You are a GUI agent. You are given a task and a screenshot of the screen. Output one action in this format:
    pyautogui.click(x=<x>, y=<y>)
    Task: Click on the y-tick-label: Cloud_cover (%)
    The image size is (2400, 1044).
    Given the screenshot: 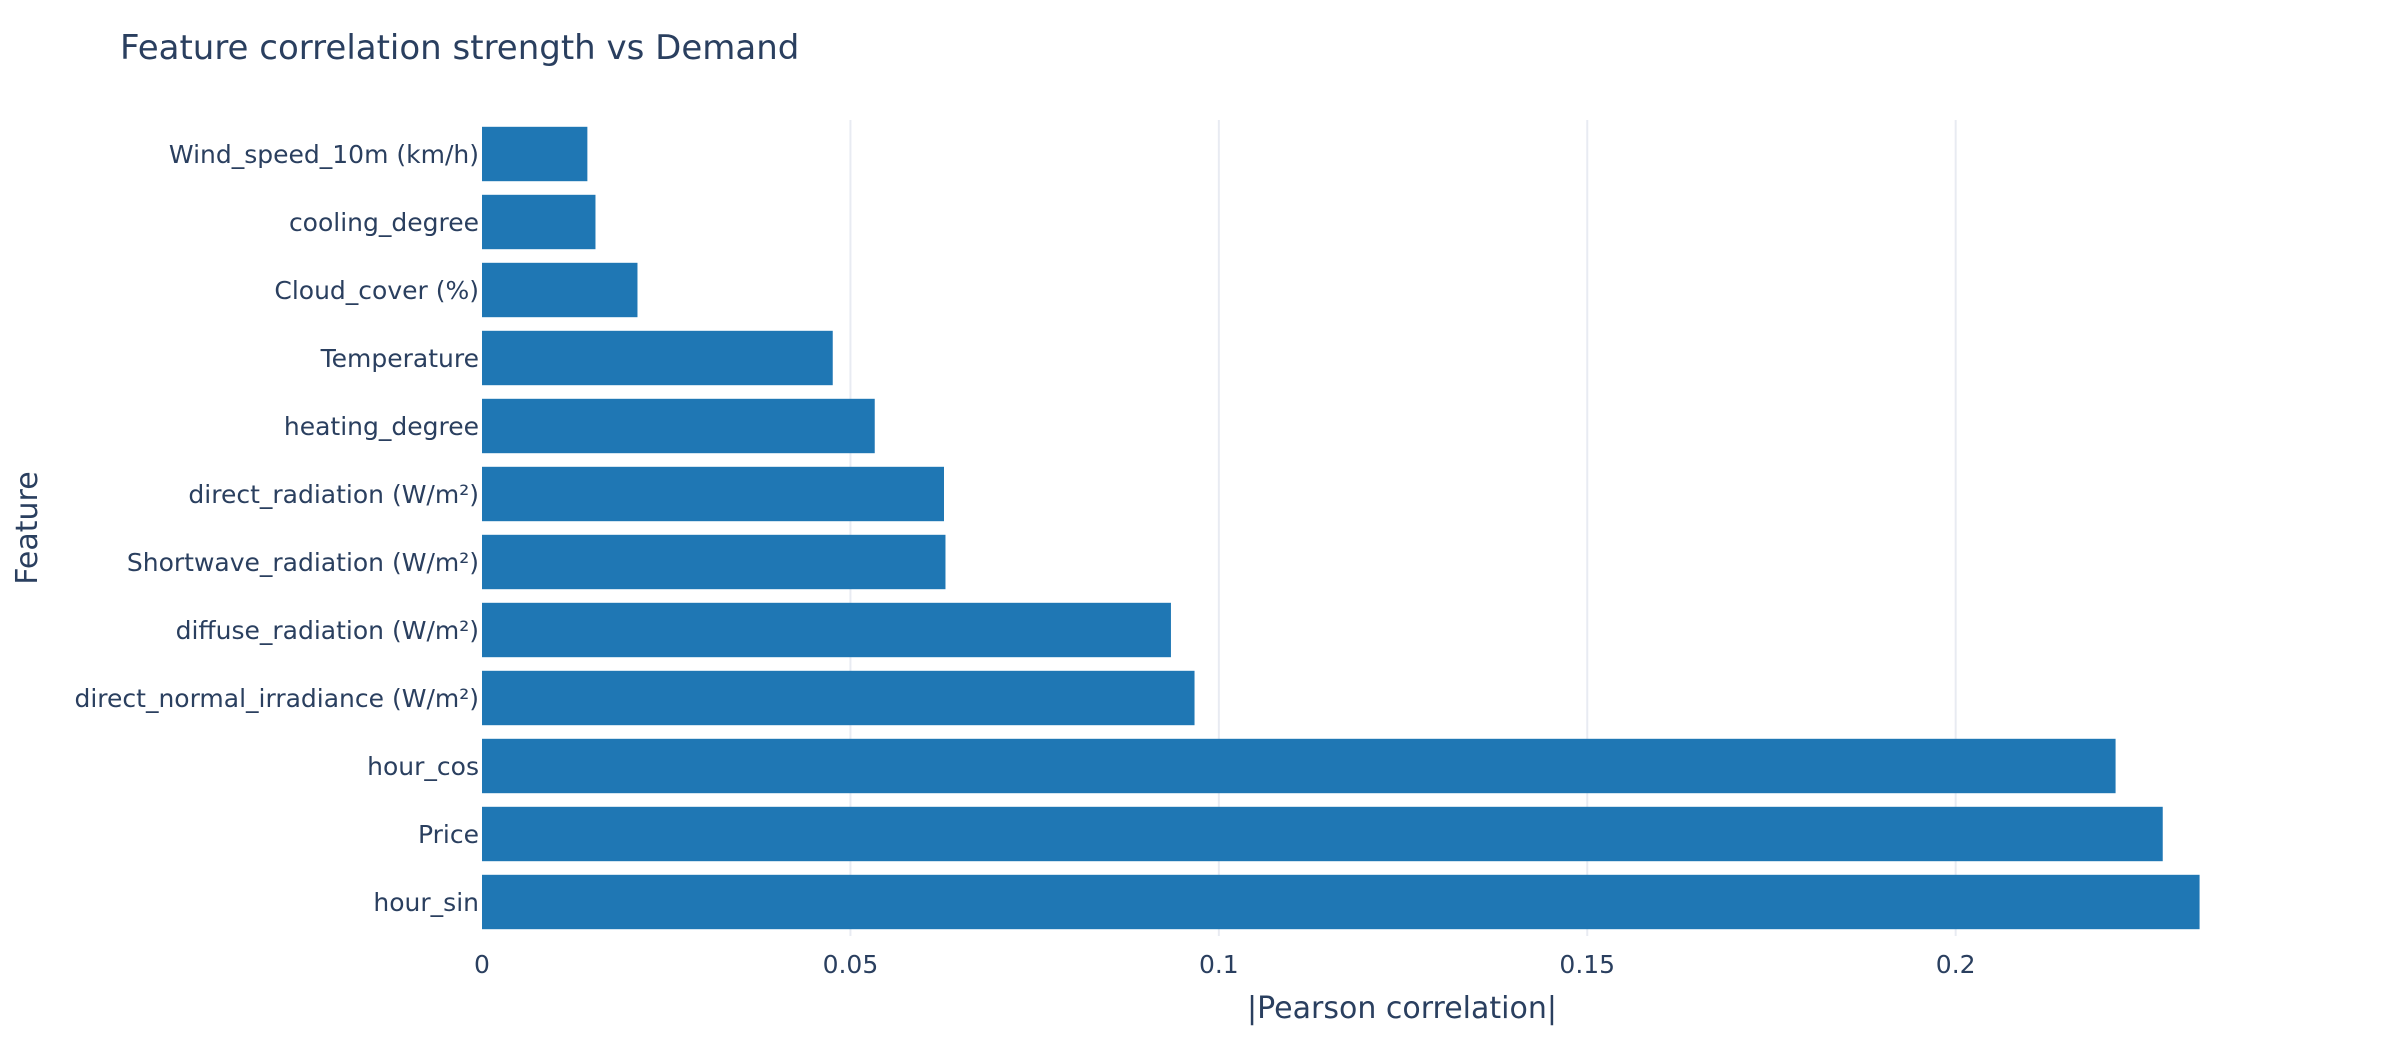 What is the action you would take?
    pyautogui.click(x=376, y=290)
    